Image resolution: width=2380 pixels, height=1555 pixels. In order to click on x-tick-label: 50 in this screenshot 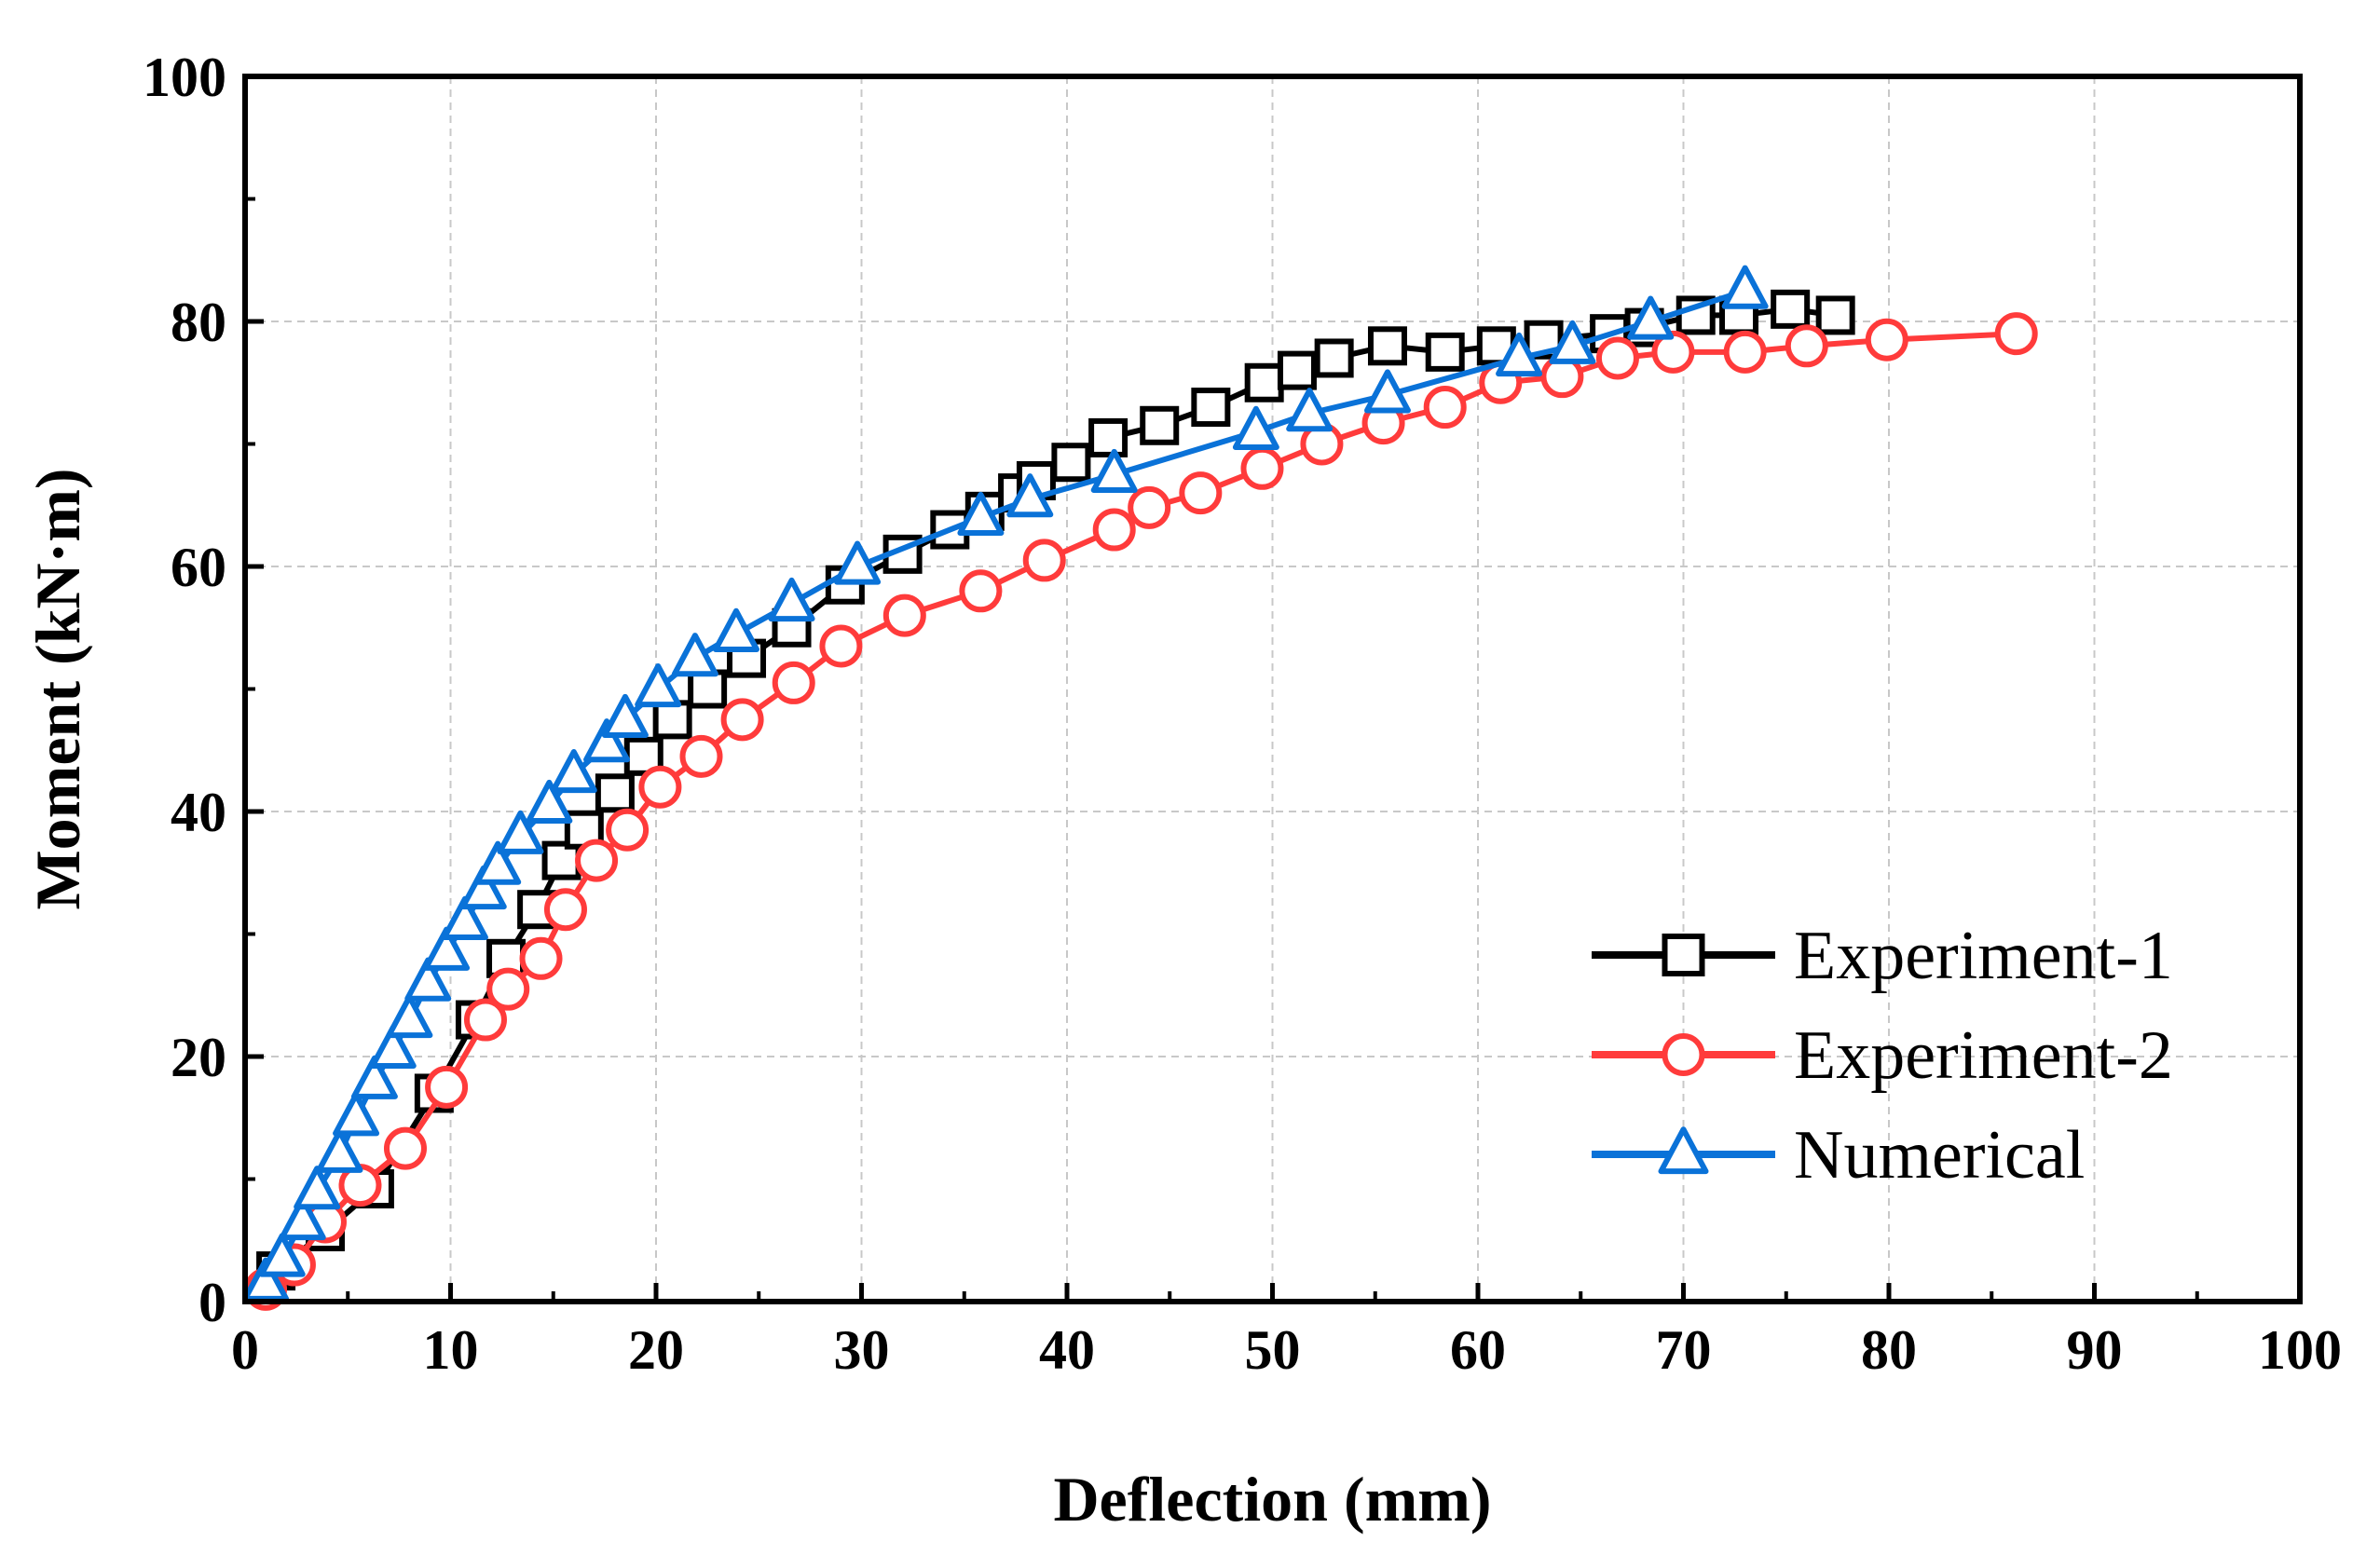, I will do `click(1273, 1350)`.